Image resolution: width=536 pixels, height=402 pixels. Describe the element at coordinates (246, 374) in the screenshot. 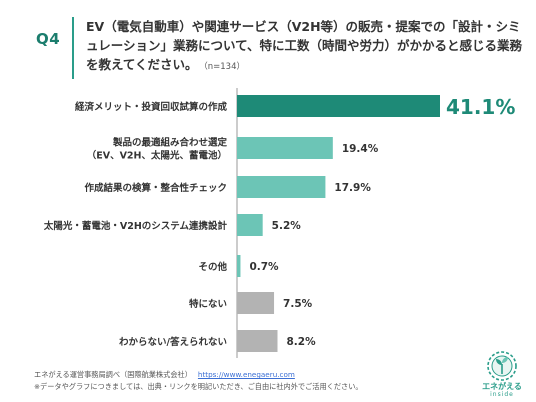

I see `source-link: https://www.enegaeru.com` at that location.